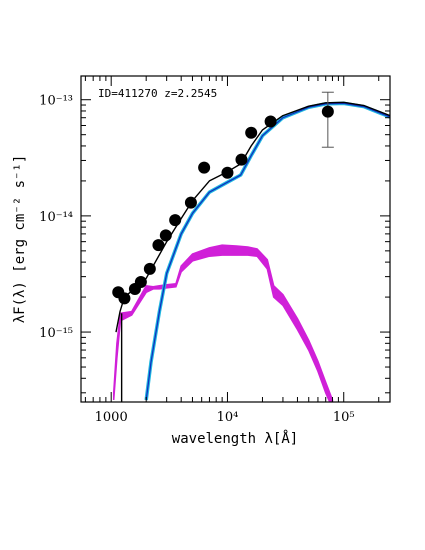 Image resolution: width=425 pixels, height=550 pixels. What do you see at coordinates (228, 417) in the screenshot?
I see `x-tick-label: 10⁴` at bounding box center [228, 417].